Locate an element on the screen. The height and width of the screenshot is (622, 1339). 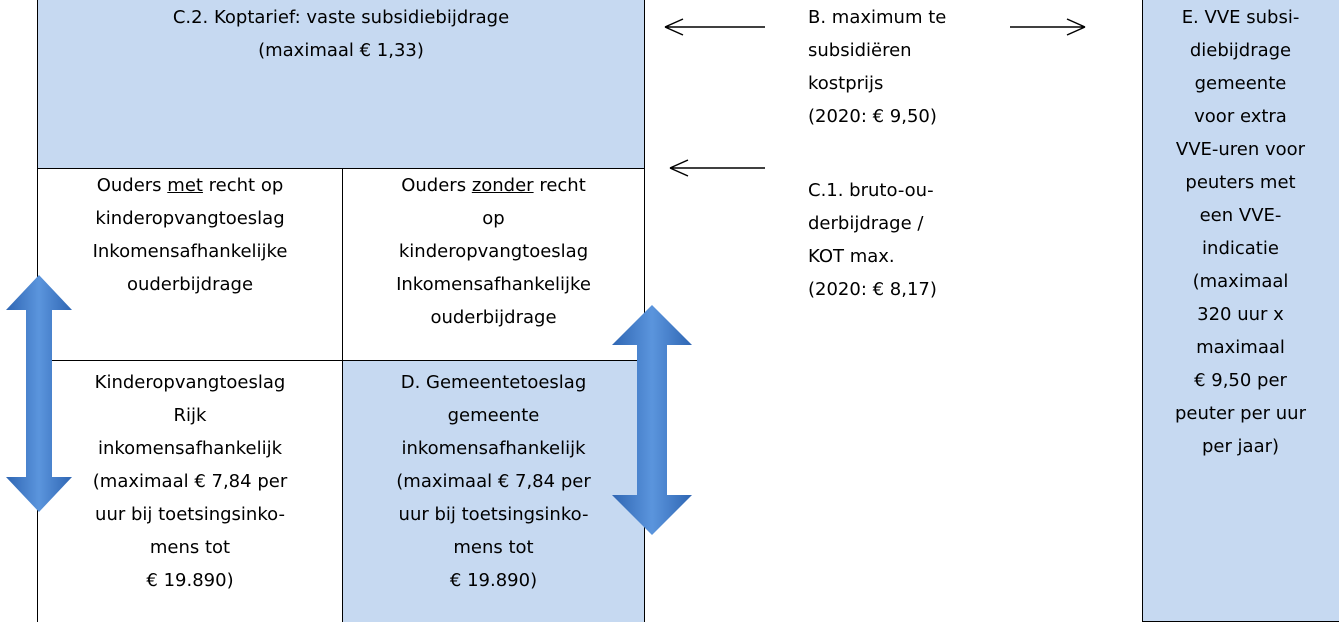
text-line: peuter per uur is located at coordinates (1240, 413).